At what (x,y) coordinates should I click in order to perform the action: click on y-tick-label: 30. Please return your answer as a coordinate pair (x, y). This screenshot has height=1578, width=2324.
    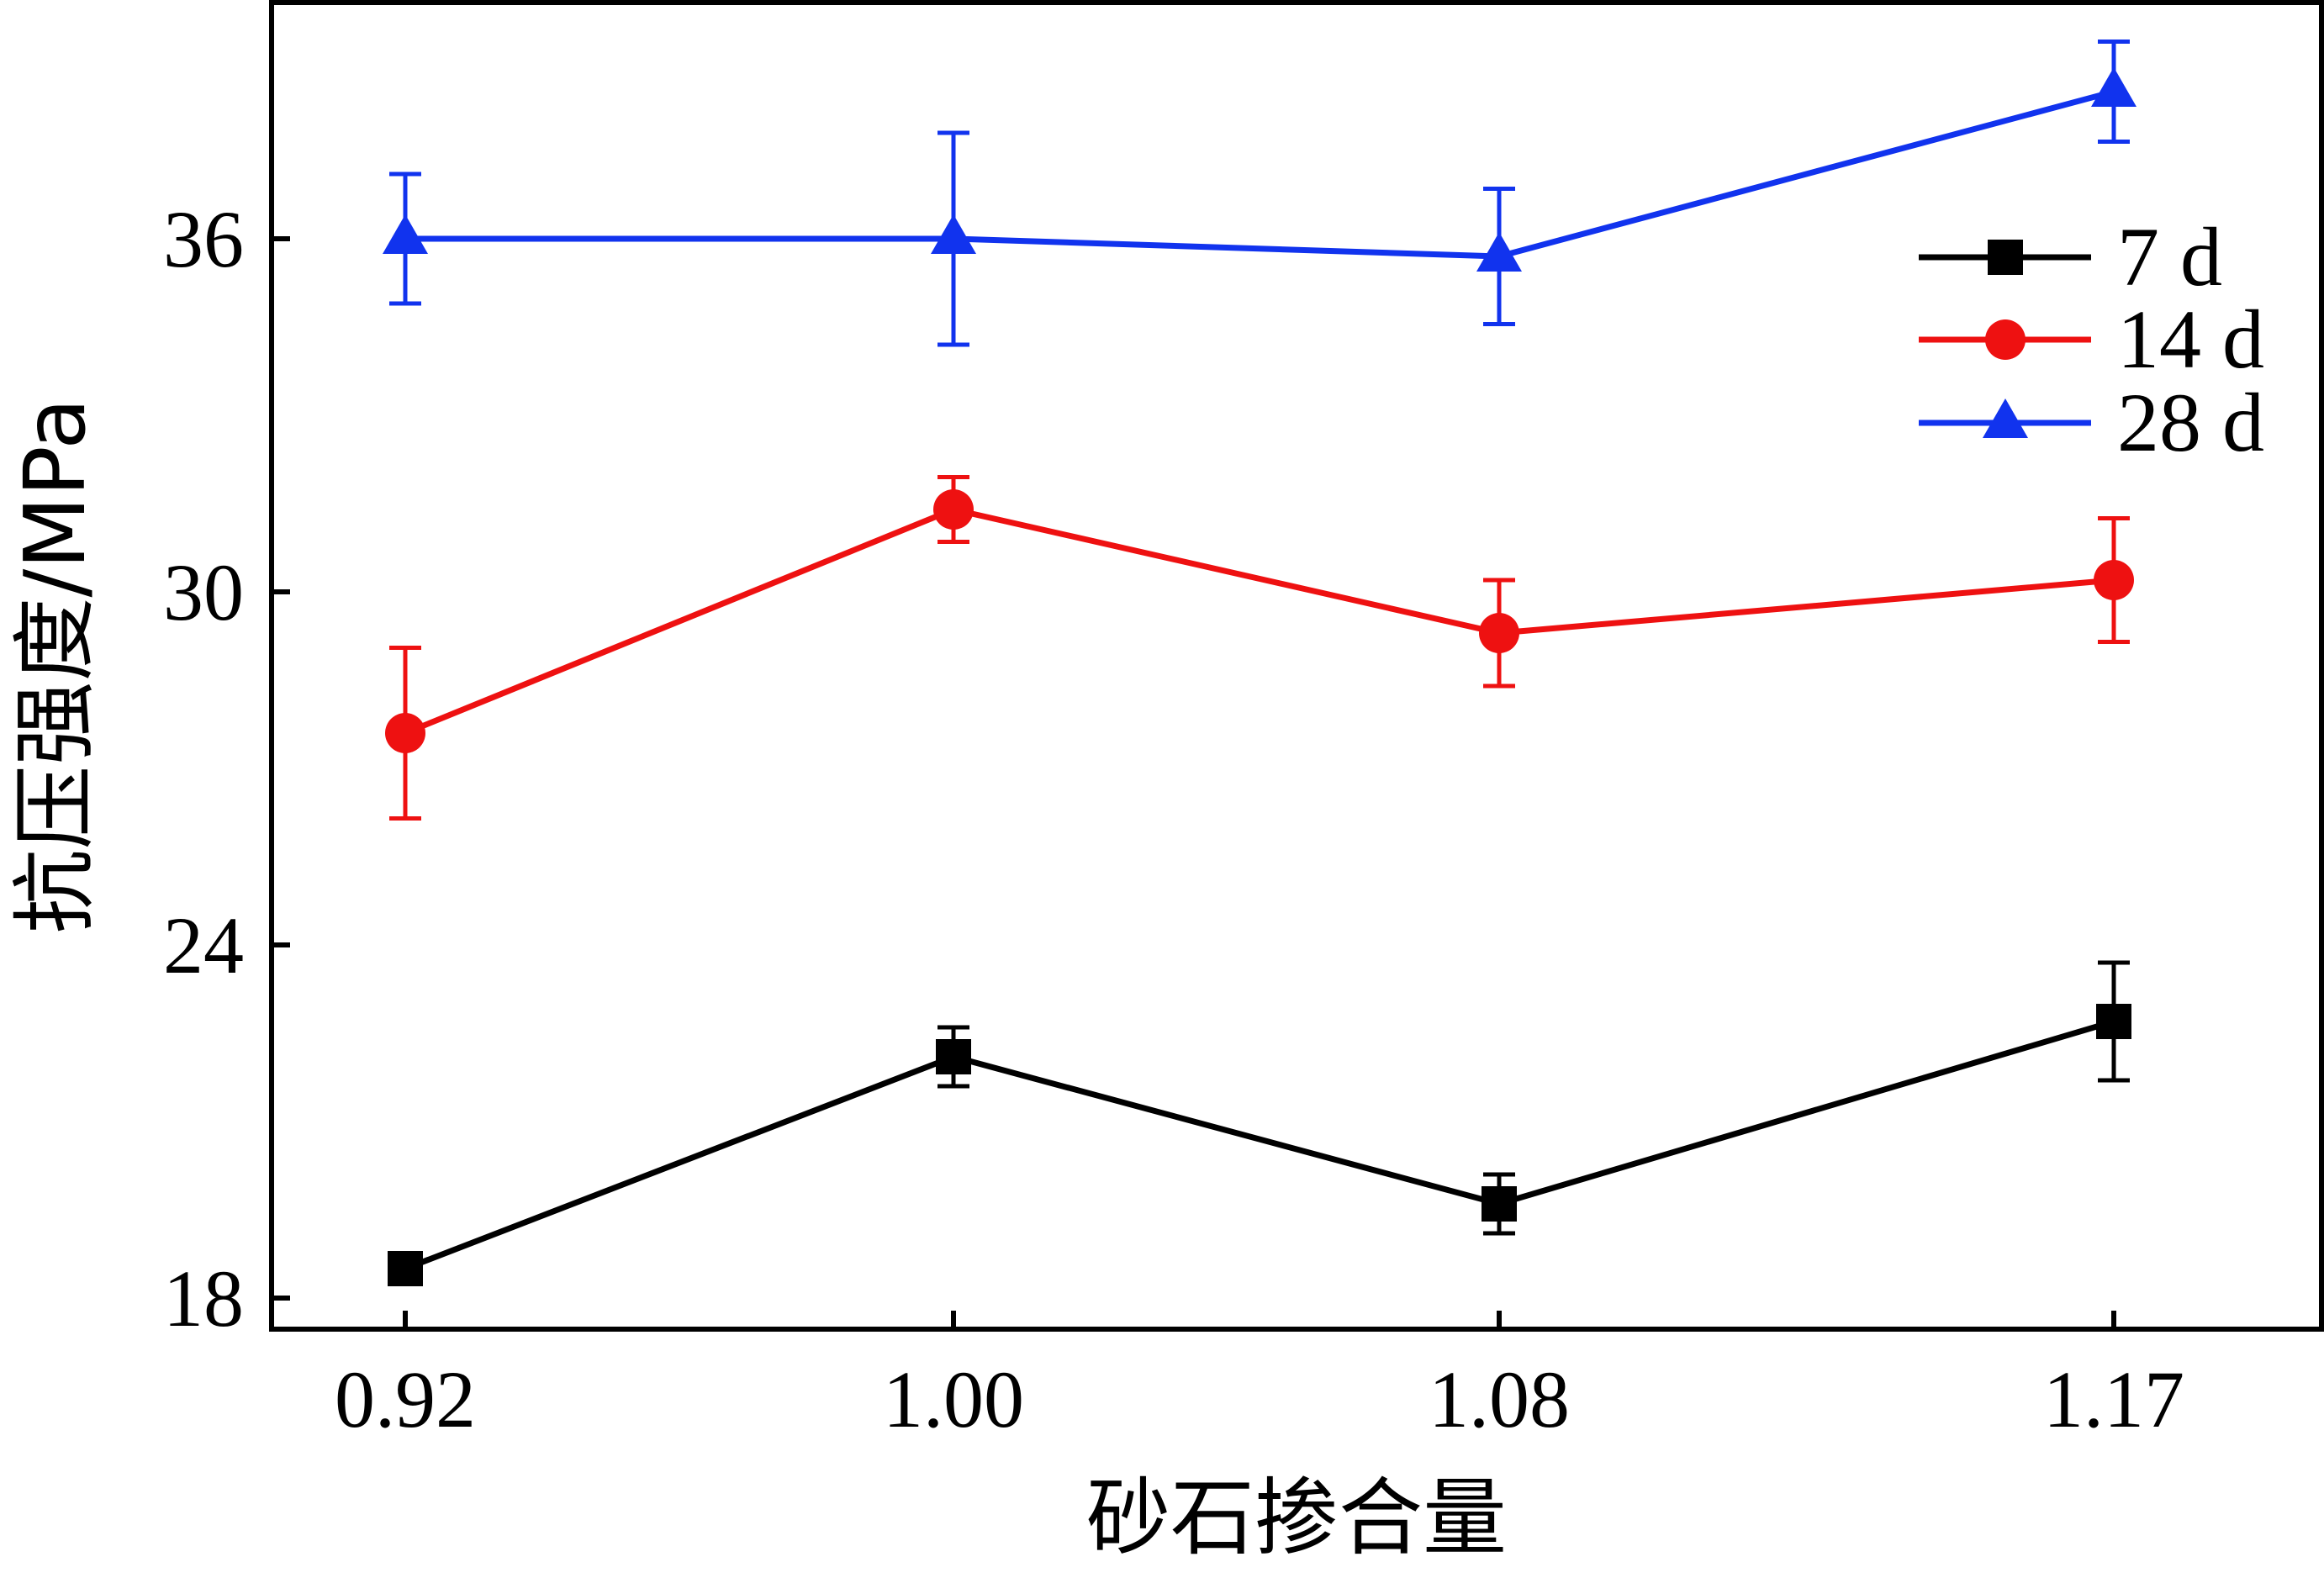
    Looking at the image, I should click on (203, 592).